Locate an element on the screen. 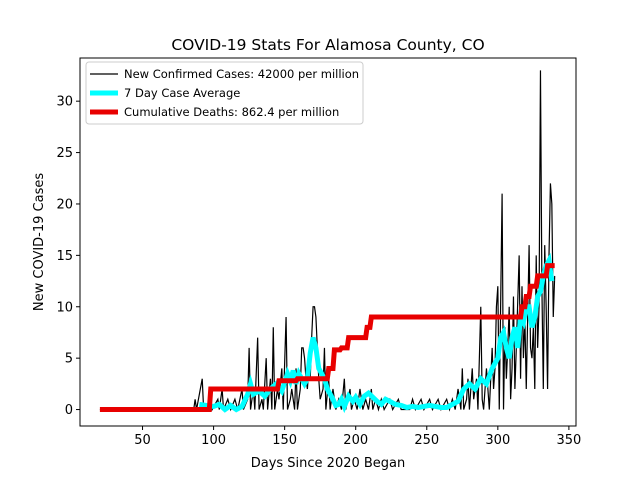 This screenshot has height=480, width=640. legend-label-3: Cumulative Deaths: 862.4 per million is located at coordinates (231, 112).